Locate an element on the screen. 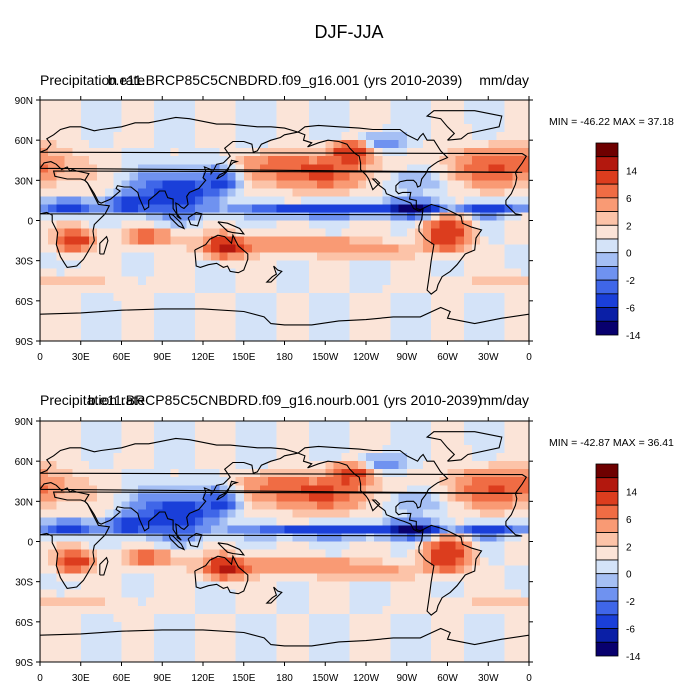 This screenshot has height=700, width=700. coastline-madagascar is located at coordinates (104, 566).